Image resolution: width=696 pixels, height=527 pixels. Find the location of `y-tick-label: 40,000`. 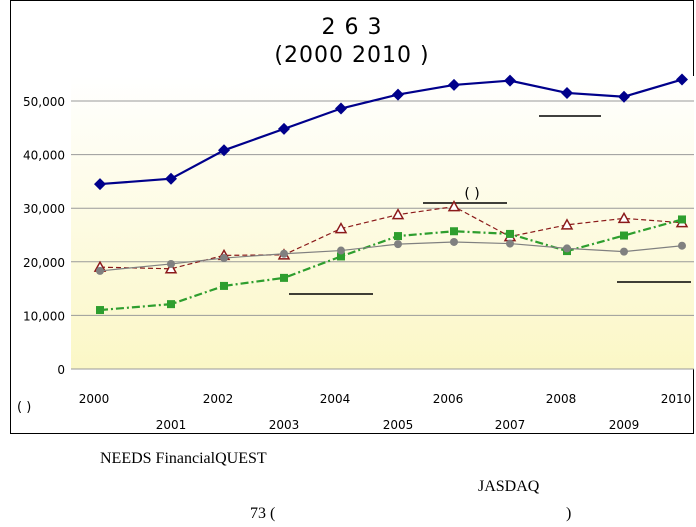

y-tick-label: 40,000 is located at coordinates (44, 156).